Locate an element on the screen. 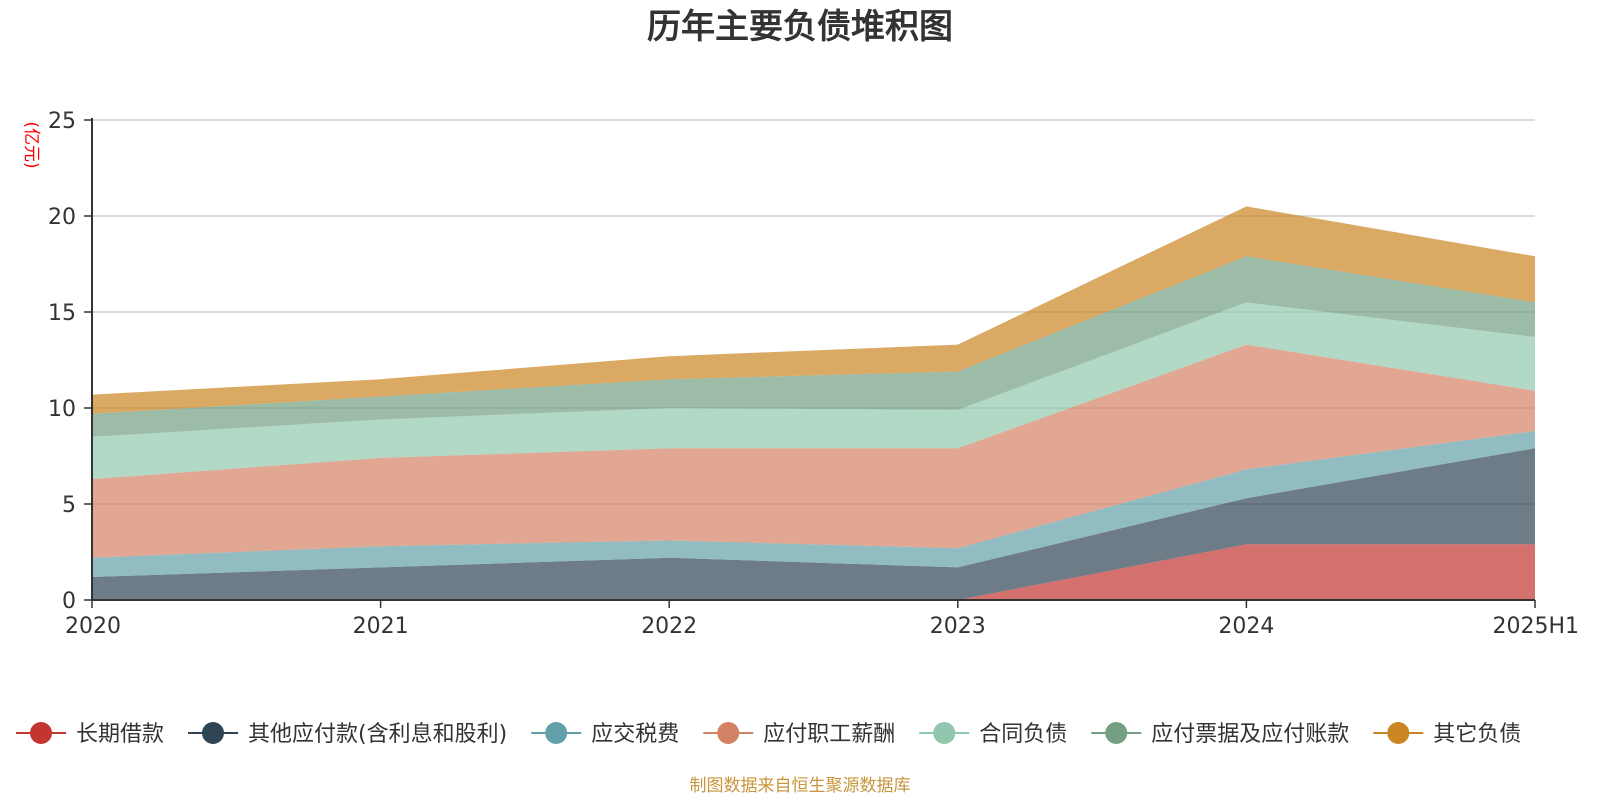  data-source-note: 制图数据来自恒生聚源数据库 is located at coordinates (800, 786).